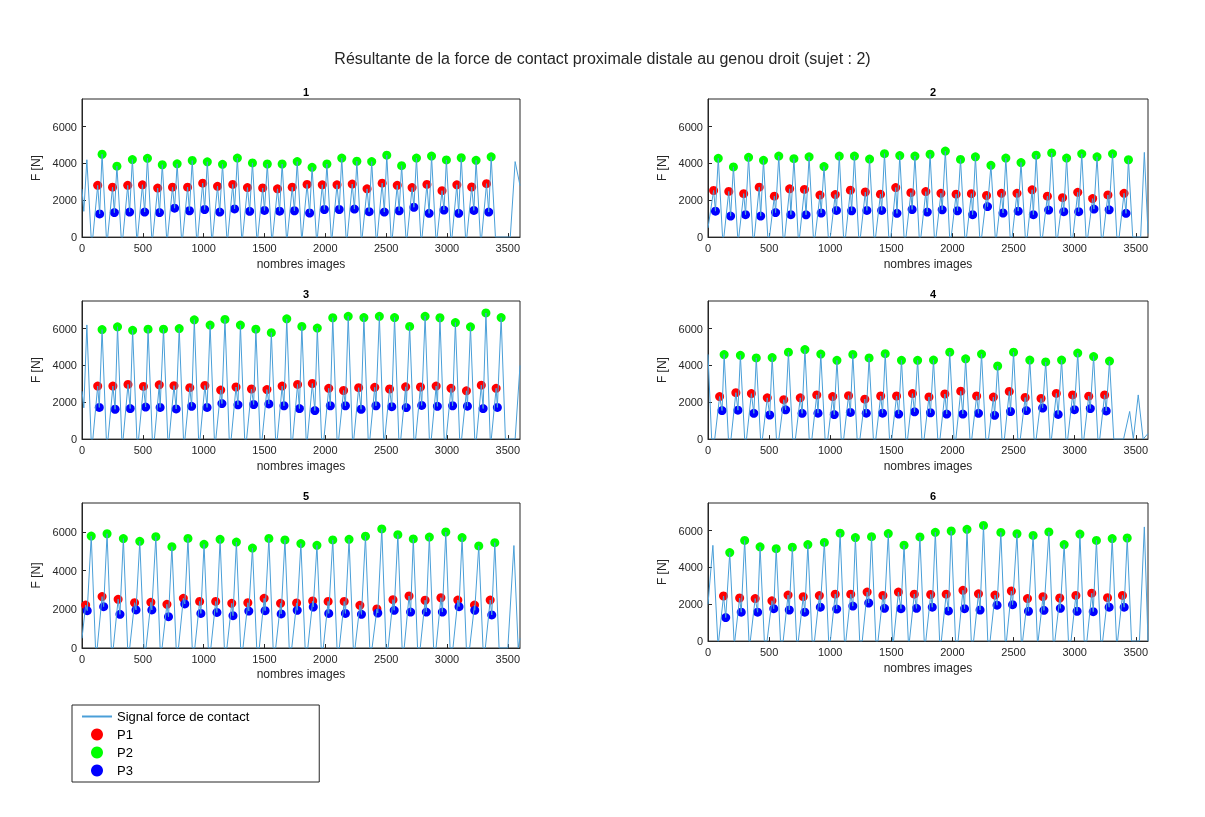  I want to click on chart-title: 3, so click(306, 293).